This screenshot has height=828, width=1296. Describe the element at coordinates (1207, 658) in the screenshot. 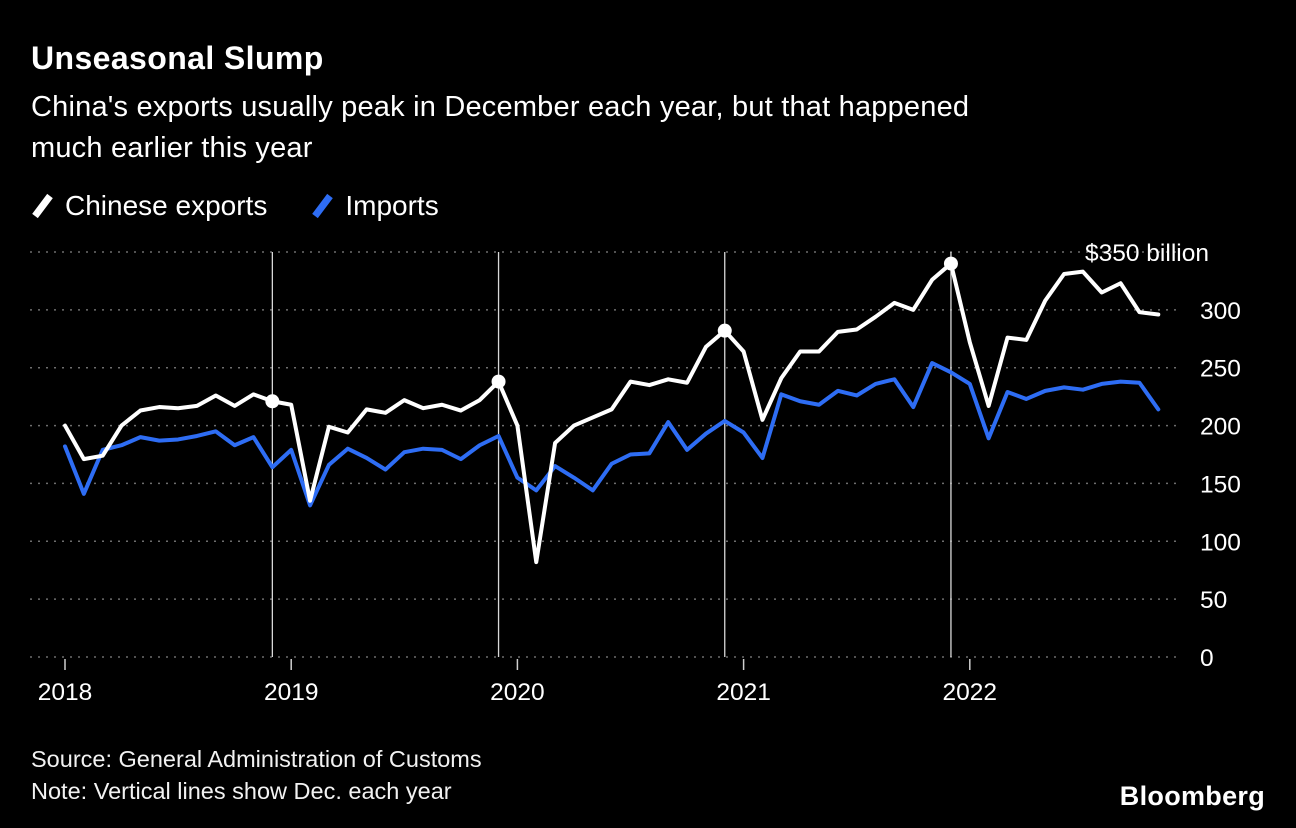

I see `y-axis-label-0: 0` at that location.